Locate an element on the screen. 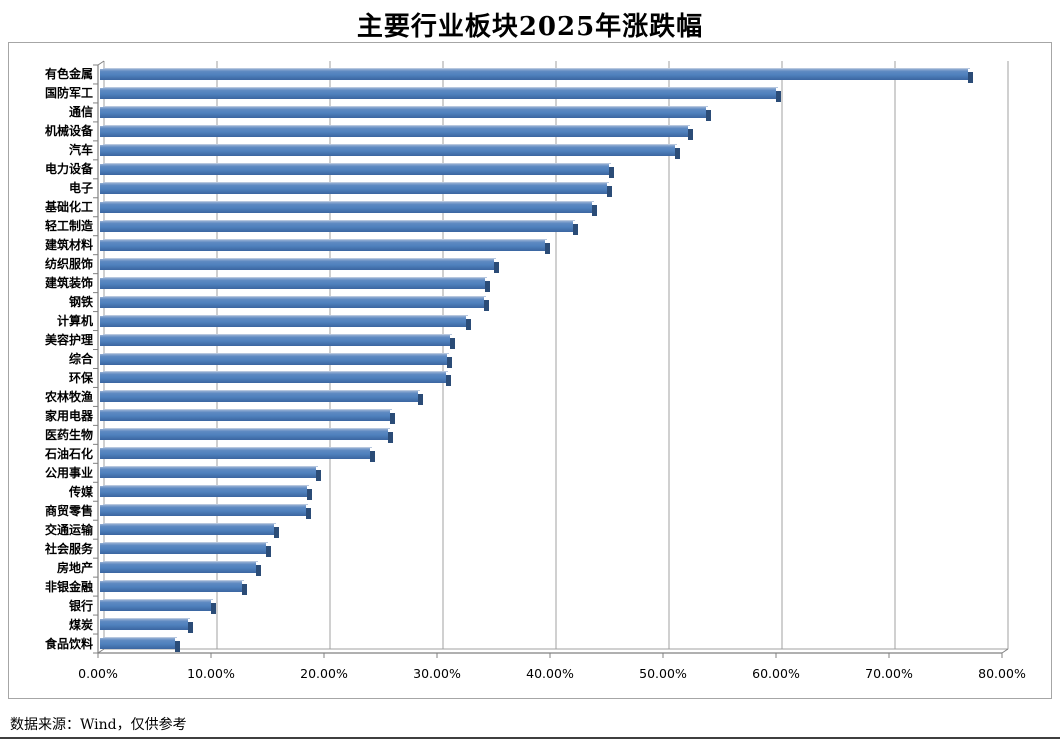  chart-title: 主要行业板块2025年涨跌幅 is located at coordinates (530, 27).